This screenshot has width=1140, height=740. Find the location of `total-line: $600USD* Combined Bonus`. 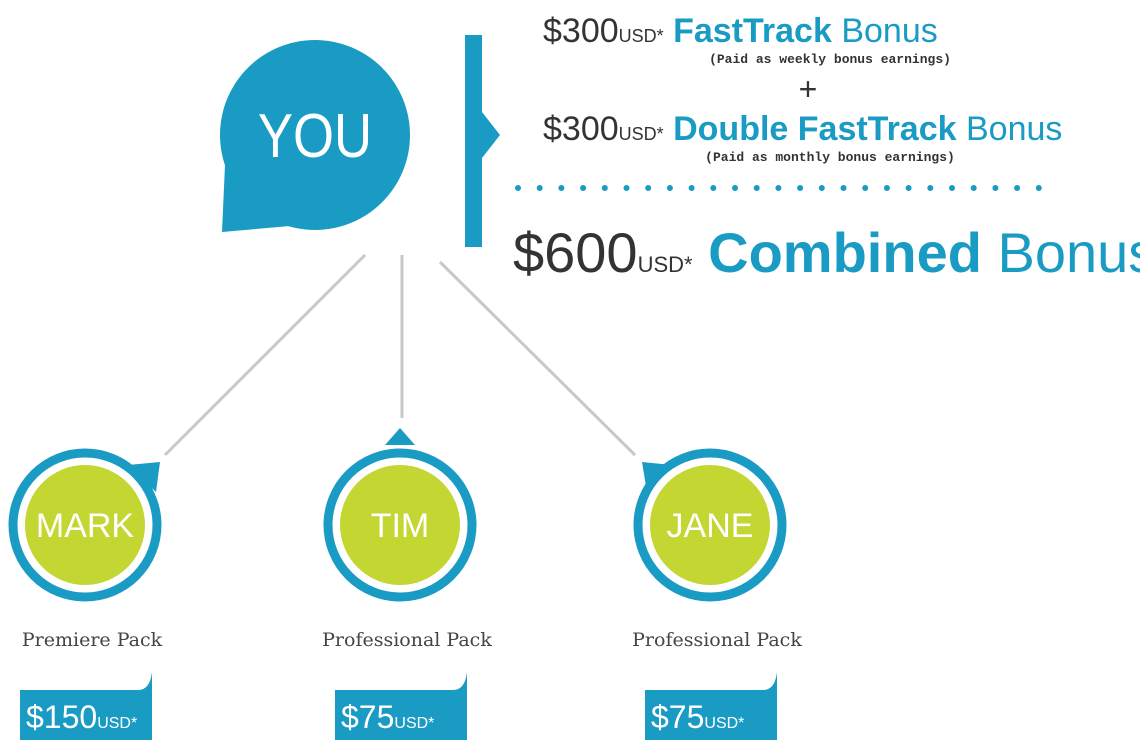

total-line: $600USD* Combined Bonus is located at coordinates (826, 252).